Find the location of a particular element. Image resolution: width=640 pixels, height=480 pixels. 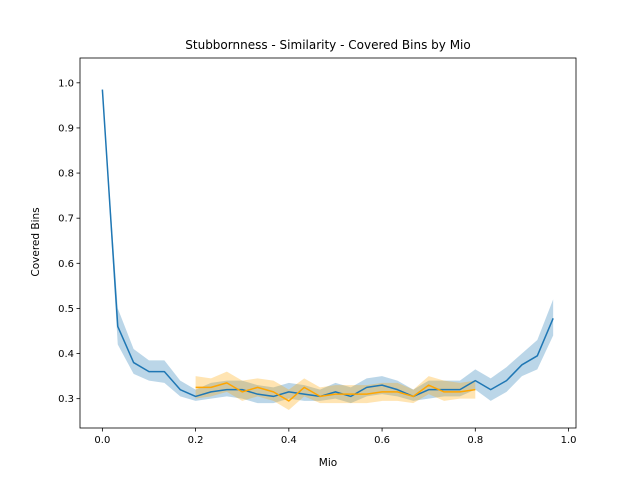

x-tick-label: 0.2 is located at coordinates (196, 440).